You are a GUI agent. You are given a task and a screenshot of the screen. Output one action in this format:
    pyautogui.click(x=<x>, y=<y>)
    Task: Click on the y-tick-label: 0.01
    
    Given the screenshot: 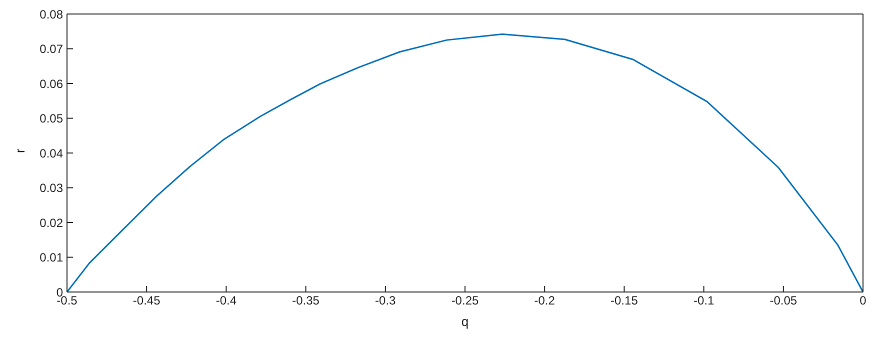 What is the action you would take?
    pyautogui.click(x=52, y=257)
    